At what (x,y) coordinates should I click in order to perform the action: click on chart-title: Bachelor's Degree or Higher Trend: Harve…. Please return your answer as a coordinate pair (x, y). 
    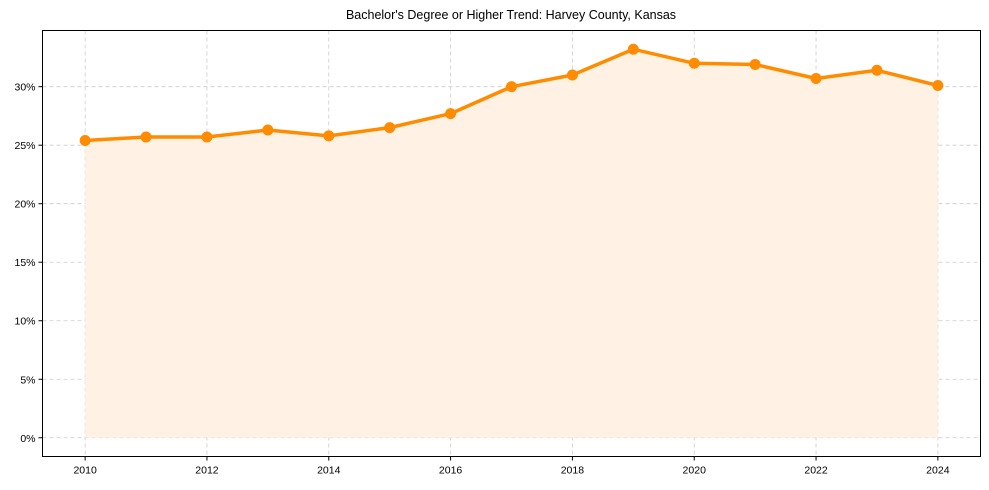
    Looking at the image, I should click on (511, 15).